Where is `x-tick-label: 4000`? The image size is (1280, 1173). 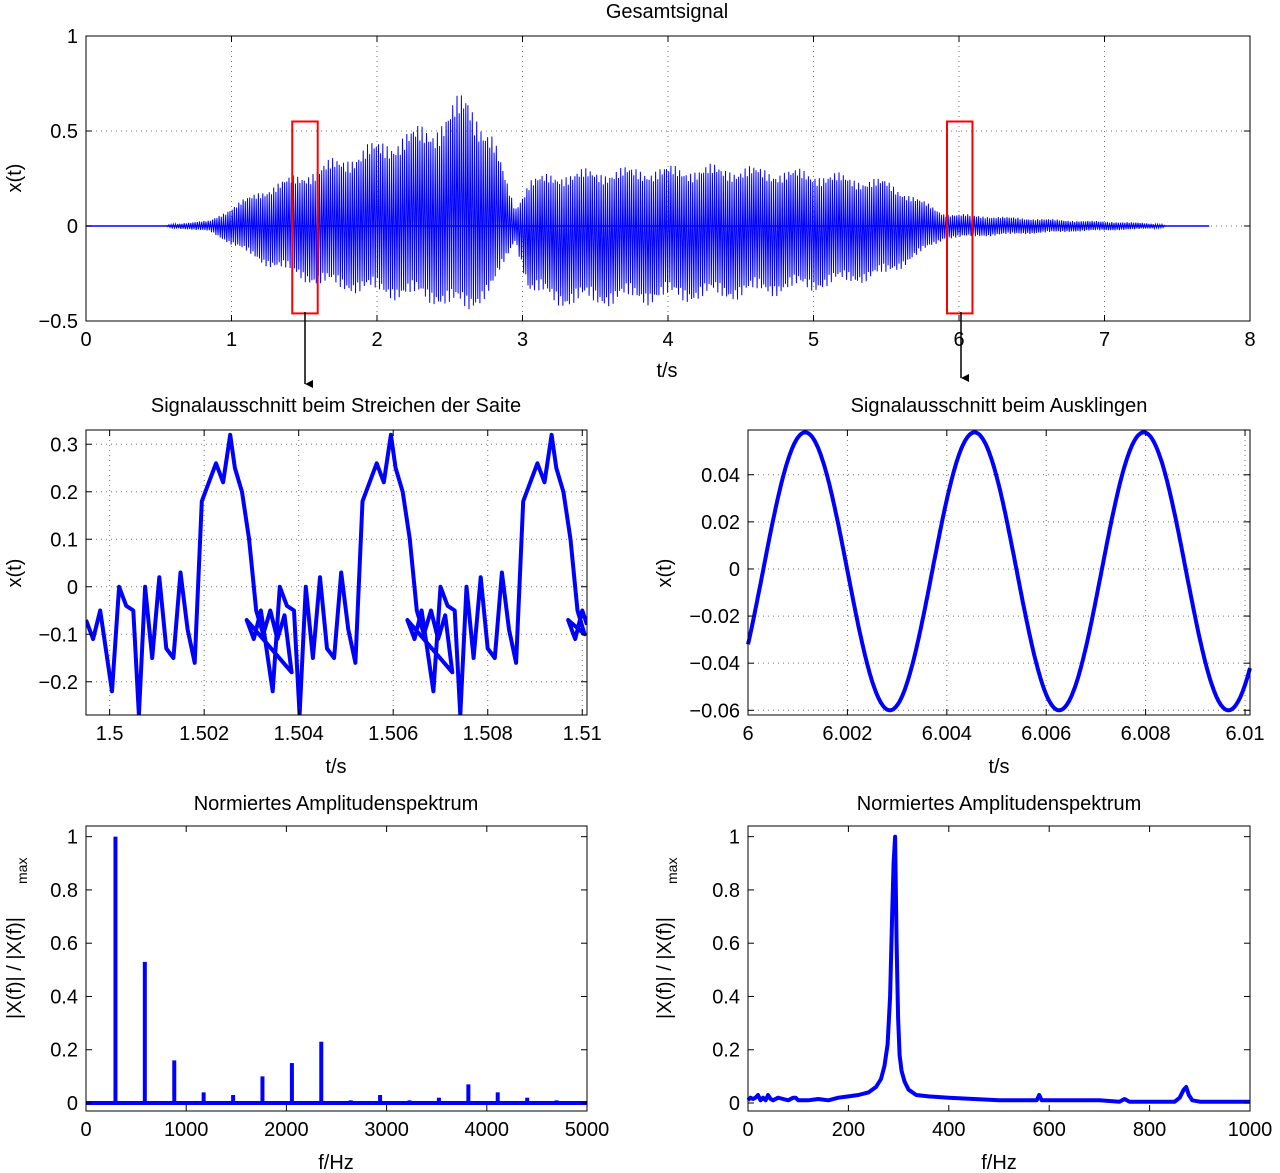 x-tick-label: 4000 is located at coordinates (487, 1130).